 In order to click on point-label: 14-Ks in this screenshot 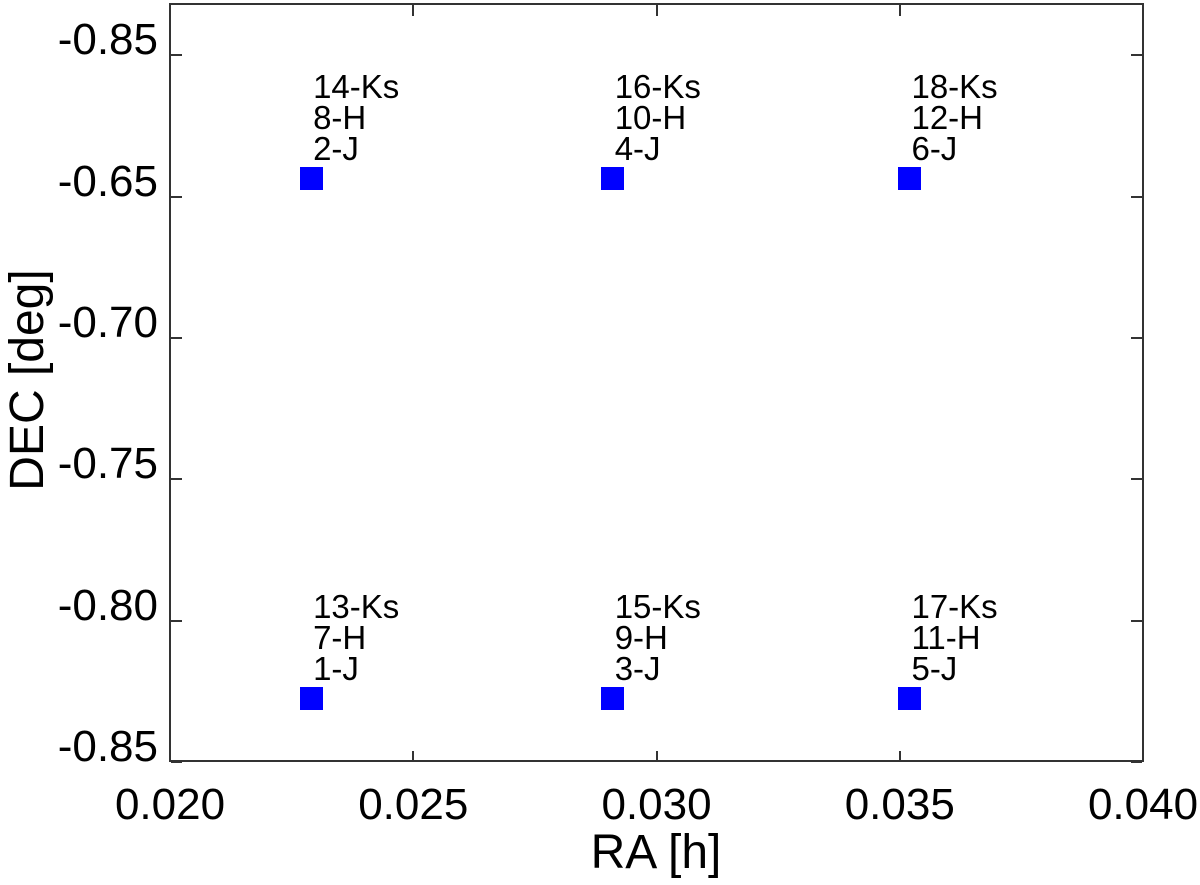, I will do `click(356, 86)`.